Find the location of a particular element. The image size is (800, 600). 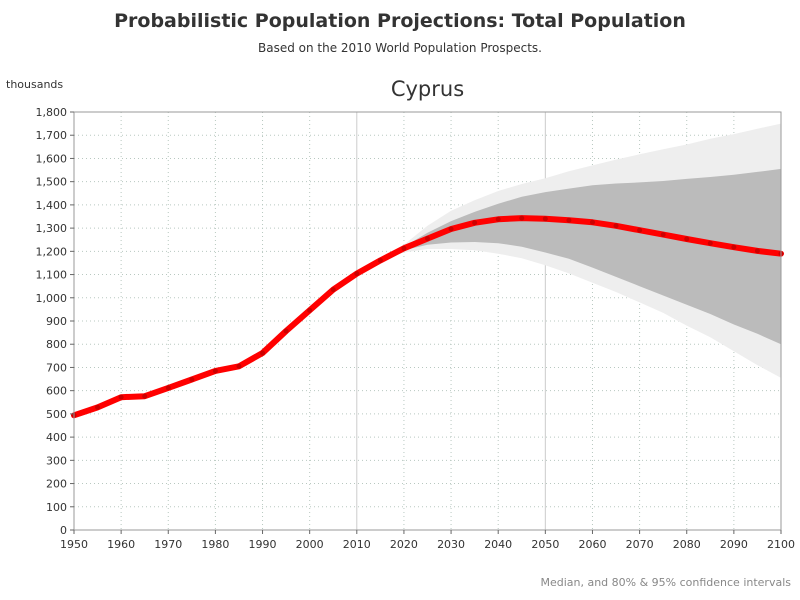

y-tick-label: 1,400 is located at coordinates (52, 205).